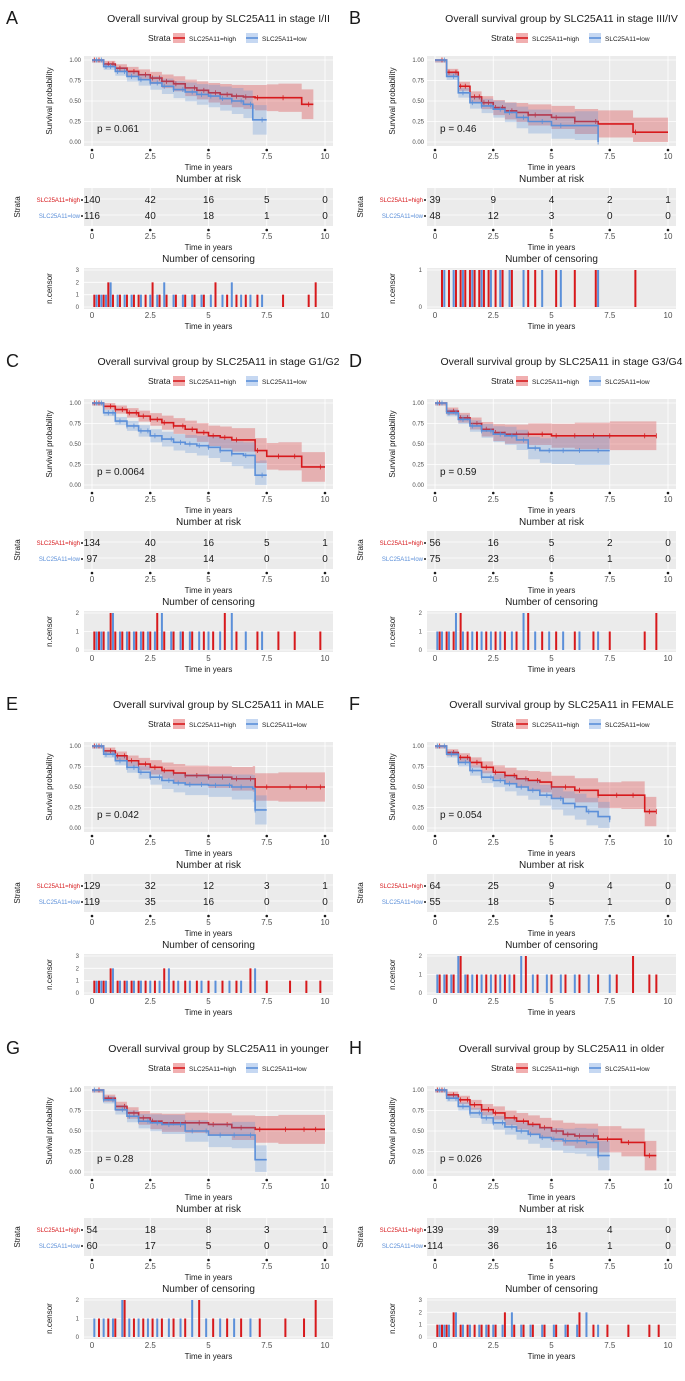  Describe the element at coordinates (208, 579) in the screenshot. I see `risk-x-tick-label: 5` at that location.